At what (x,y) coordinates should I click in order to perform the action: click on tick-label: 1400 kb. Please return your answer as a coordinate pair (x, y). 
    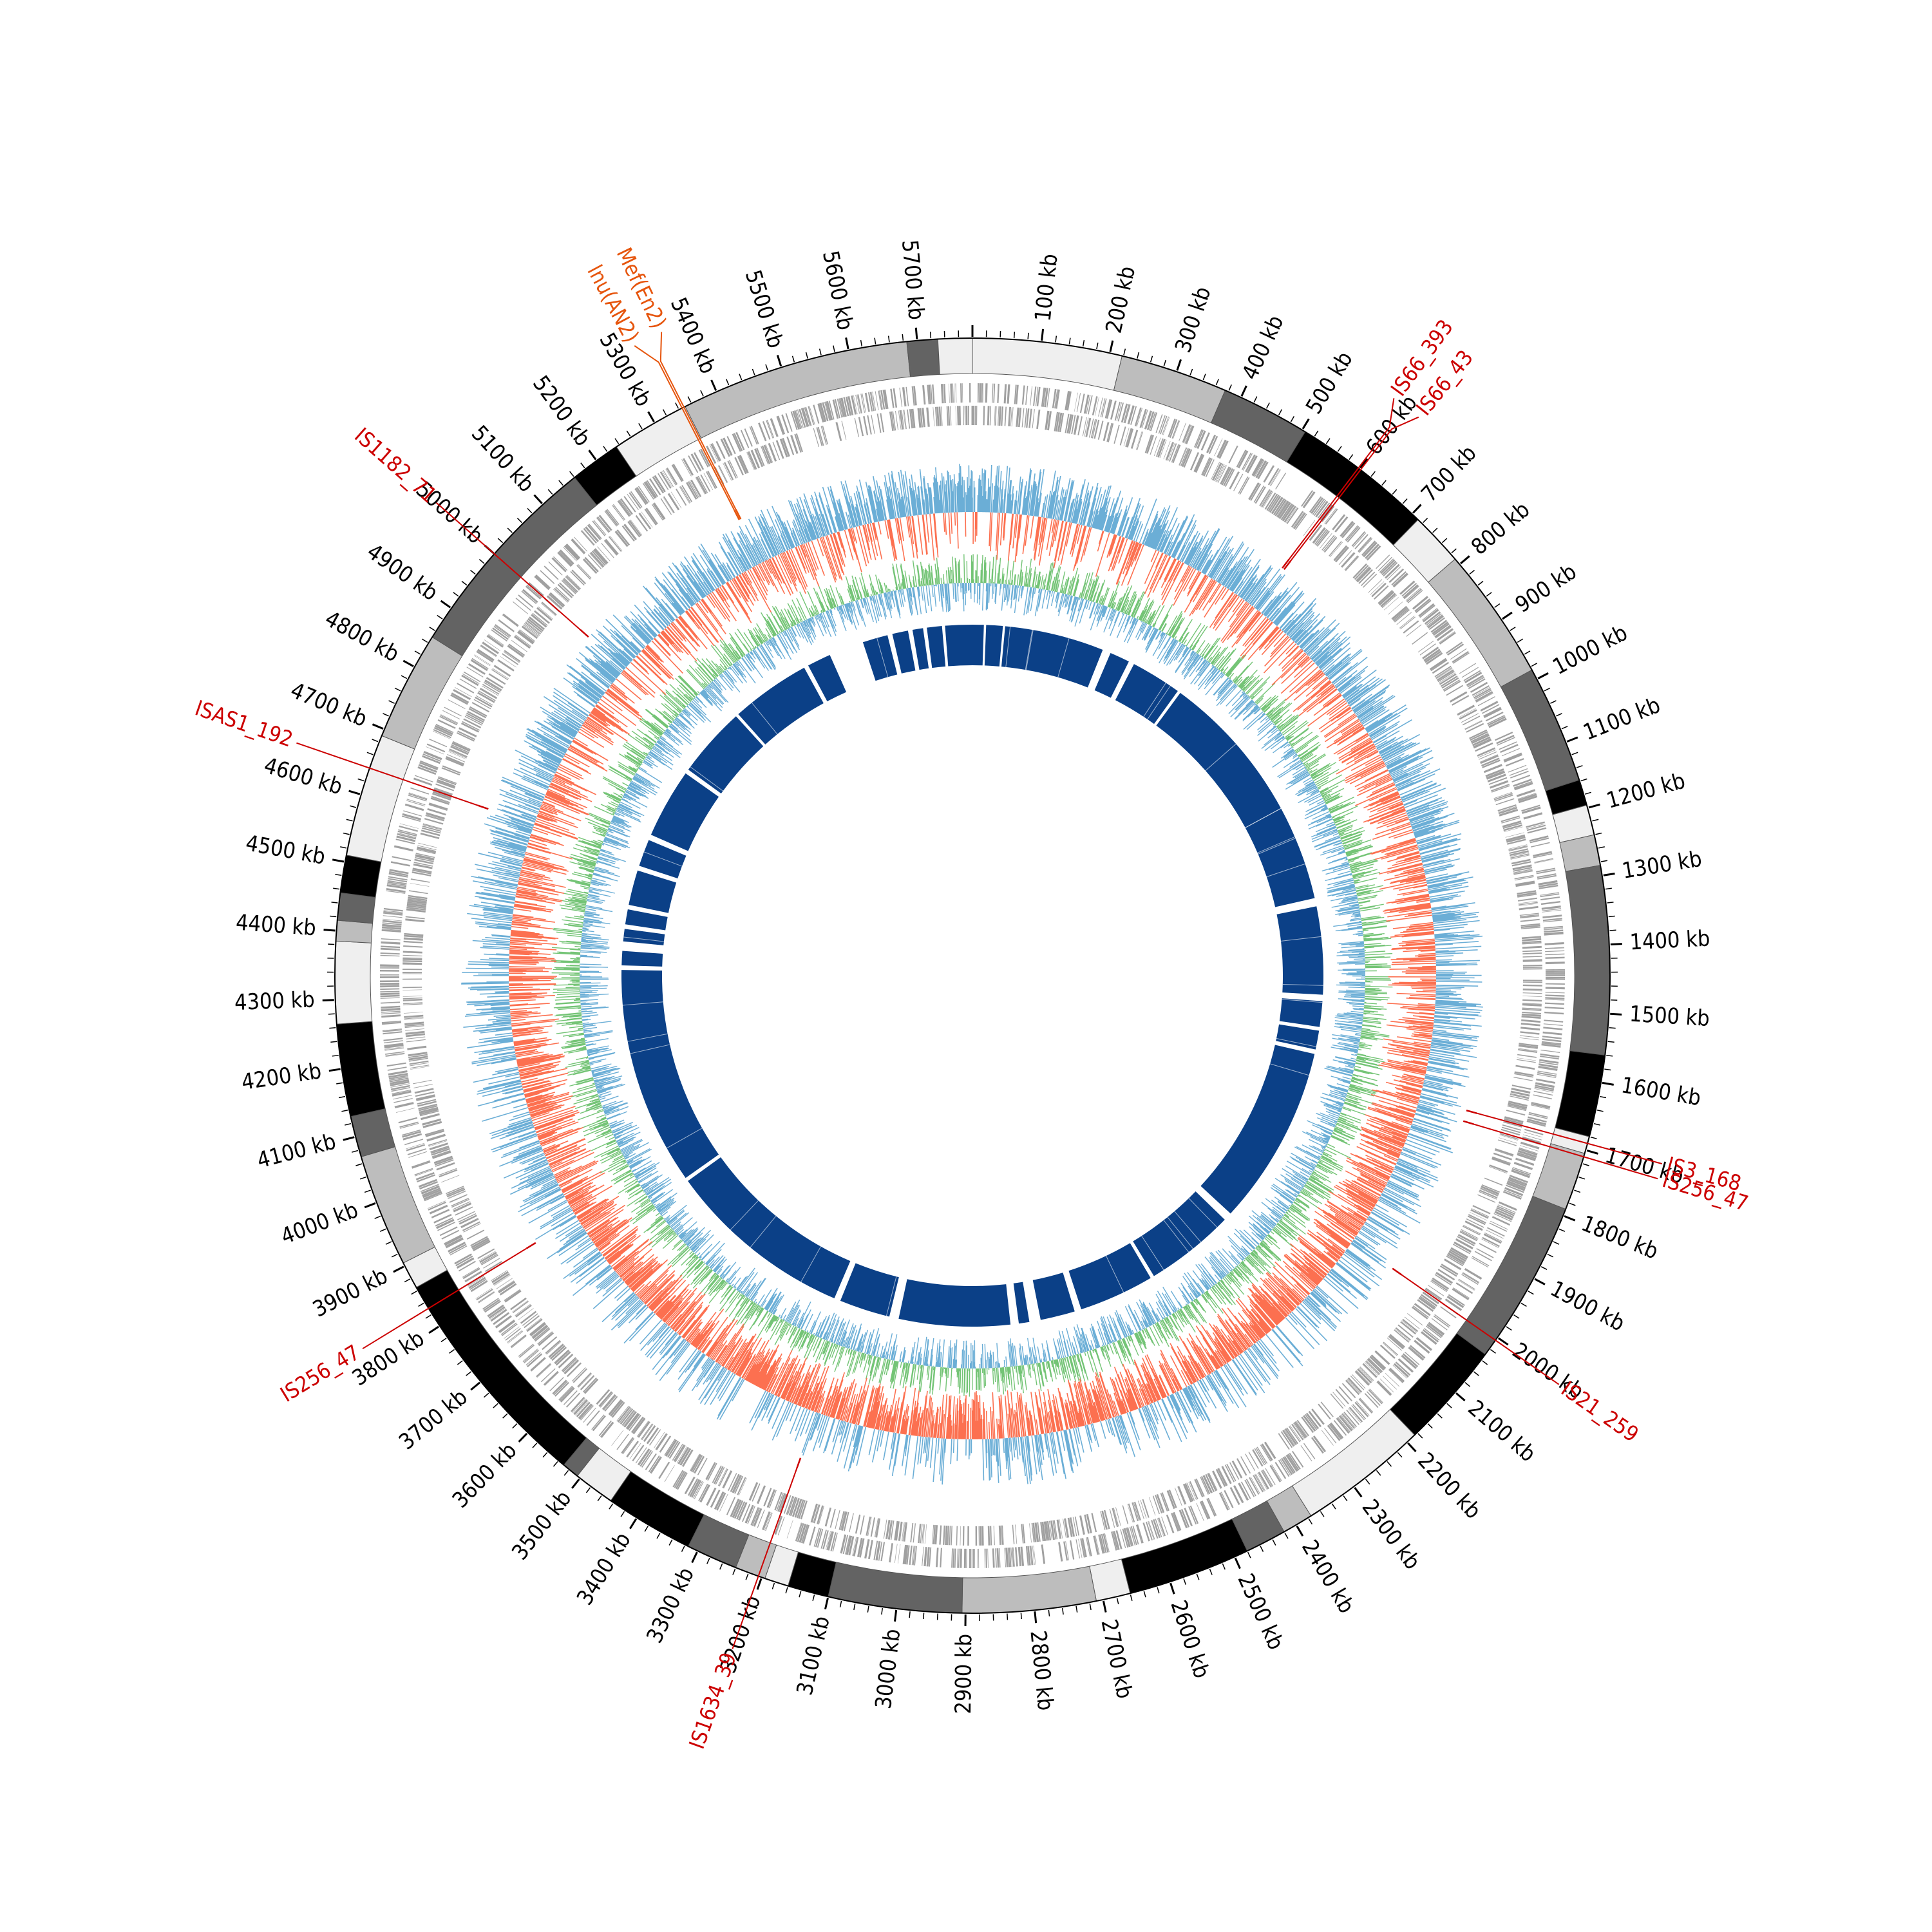
    Looking at the image, I should click on (1669, 940).